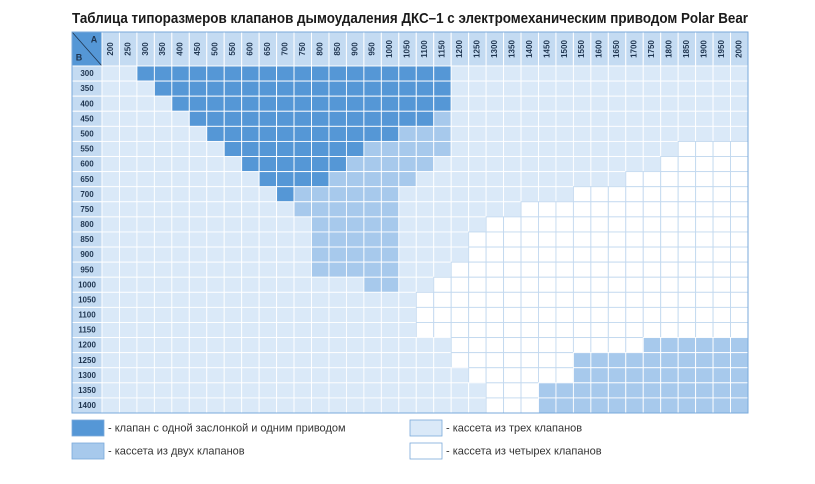  Describe the element at coordinates (634, 49) in the screenshot. I see `column-header: 1700` at that location.